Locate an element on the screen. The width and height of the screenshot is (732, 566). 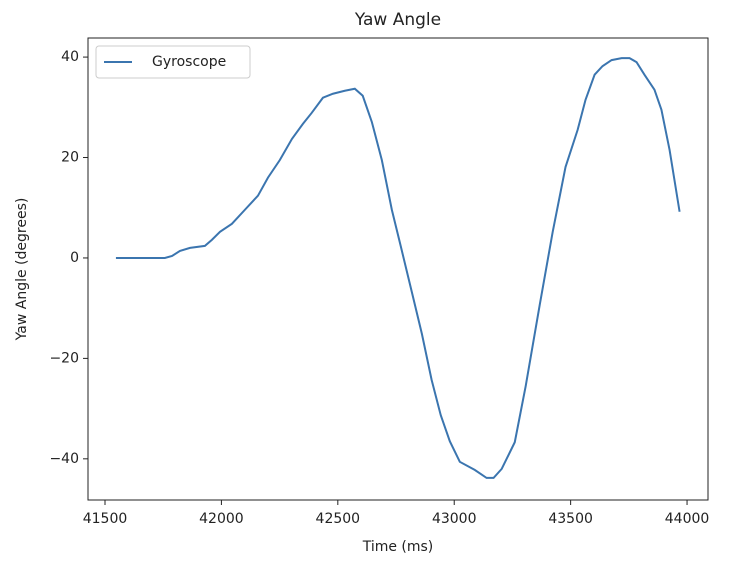
y-tick-label: 40 is located at coordinates (70, 57).